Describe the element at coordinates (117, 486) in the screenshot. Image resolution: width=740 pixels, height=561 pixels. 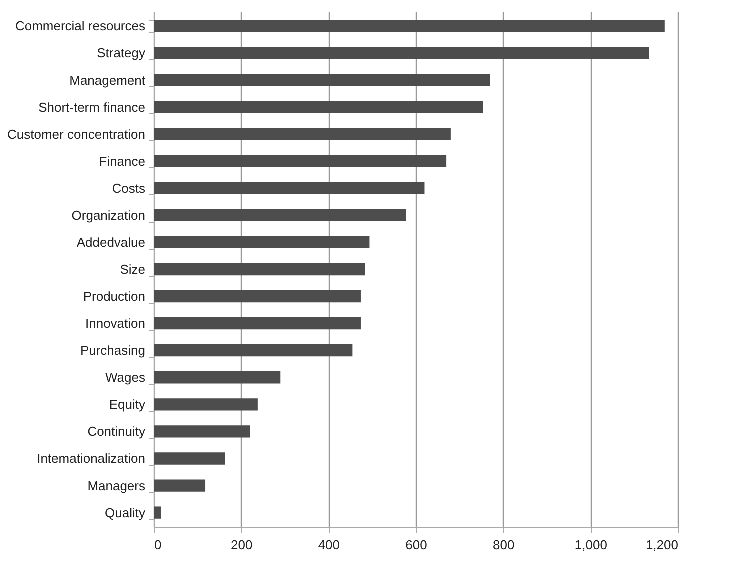
I see `y-tick-label: Managers` at that location.